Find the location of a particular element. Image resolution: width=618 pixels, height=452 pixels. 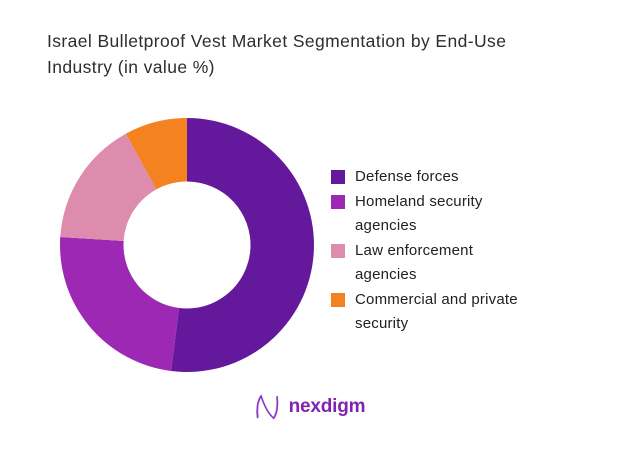

nexdigm-logo-icon is located at coordinates (266, 407).